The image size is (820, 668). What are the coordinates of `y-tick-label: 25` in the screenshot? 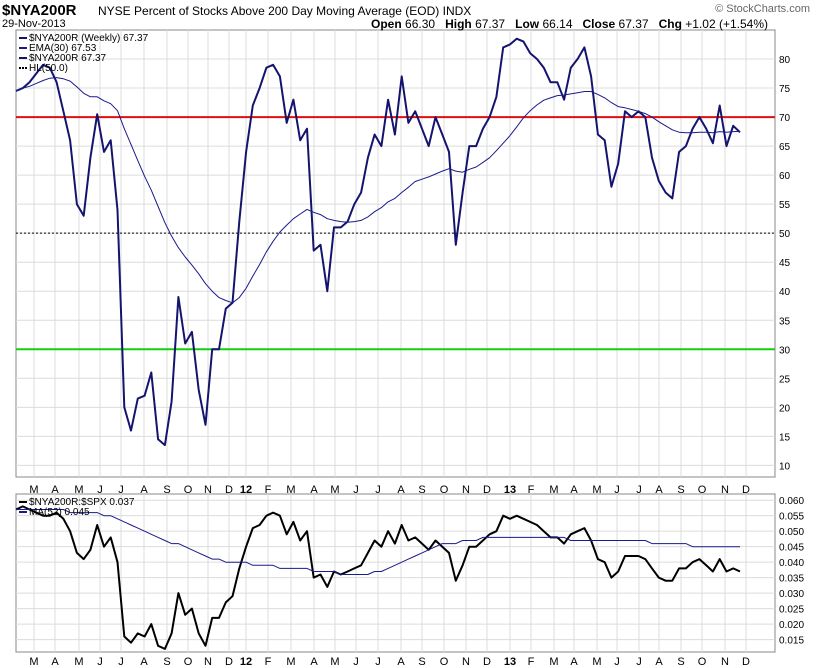 It's located at (785, 379).